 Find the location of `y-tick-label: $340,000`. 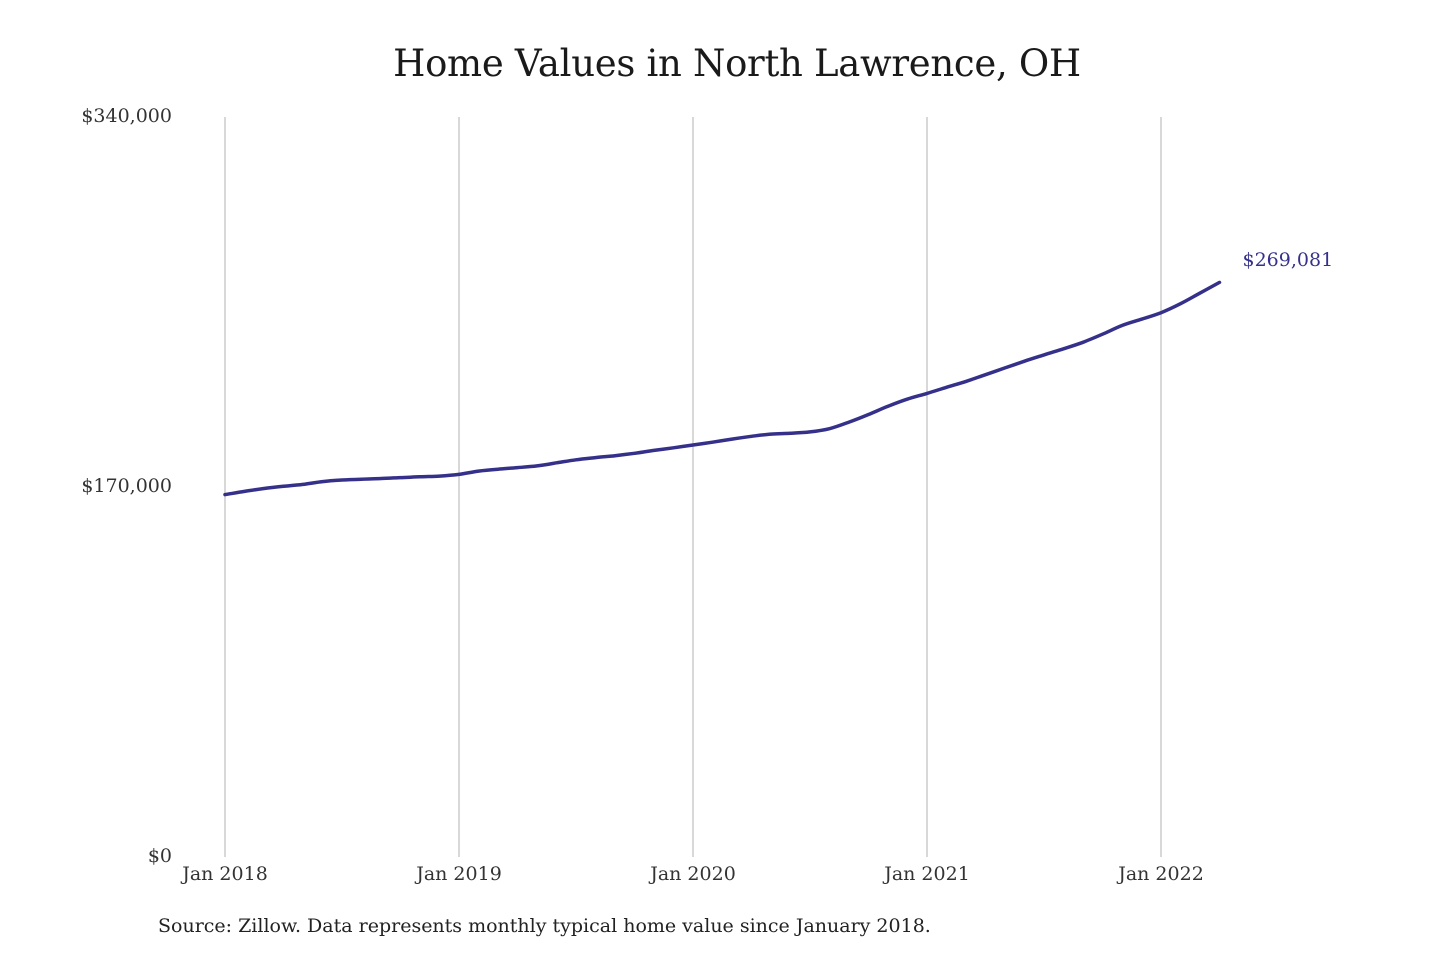

y-tick-label: $340,000 is located at coordinates (126, 116).